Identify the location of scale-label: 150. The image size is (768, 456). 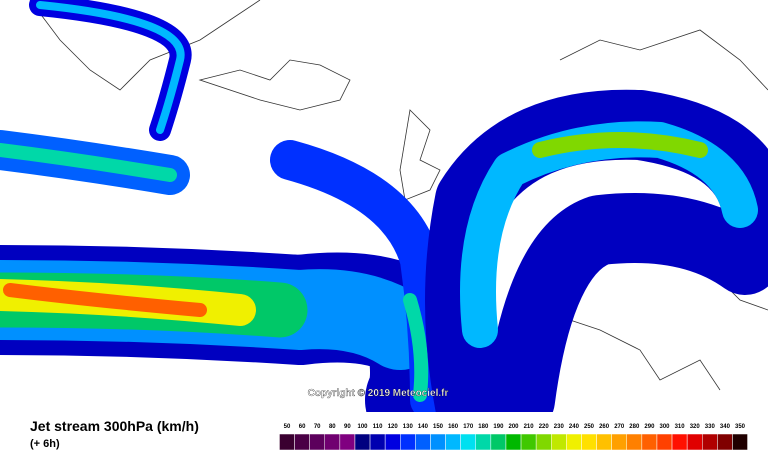
(438, 427).